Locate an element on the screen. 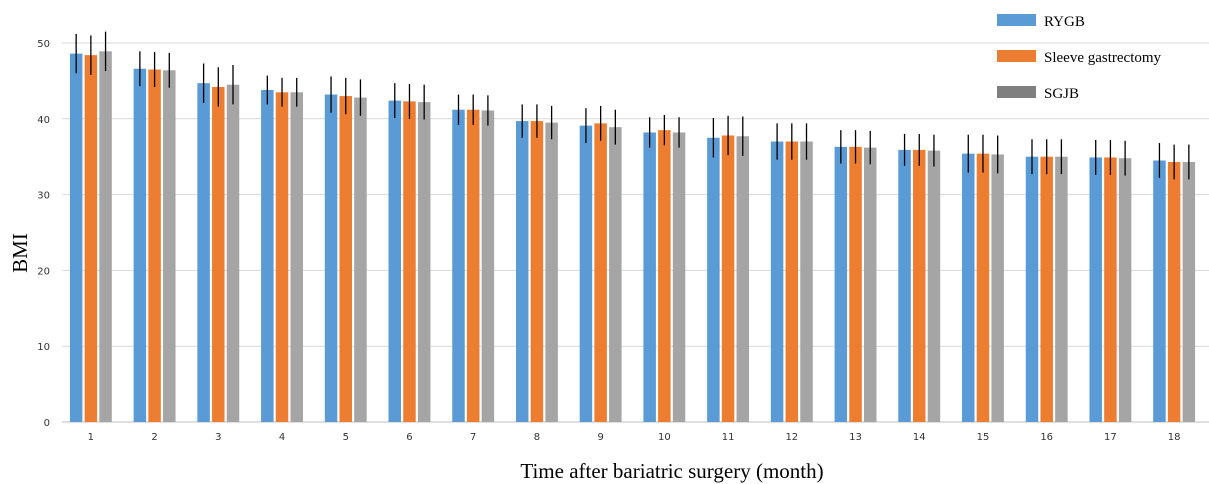 This screenshot has height=484, width=1209. x-tick-label: 11 is located at coordinates (728, 437).